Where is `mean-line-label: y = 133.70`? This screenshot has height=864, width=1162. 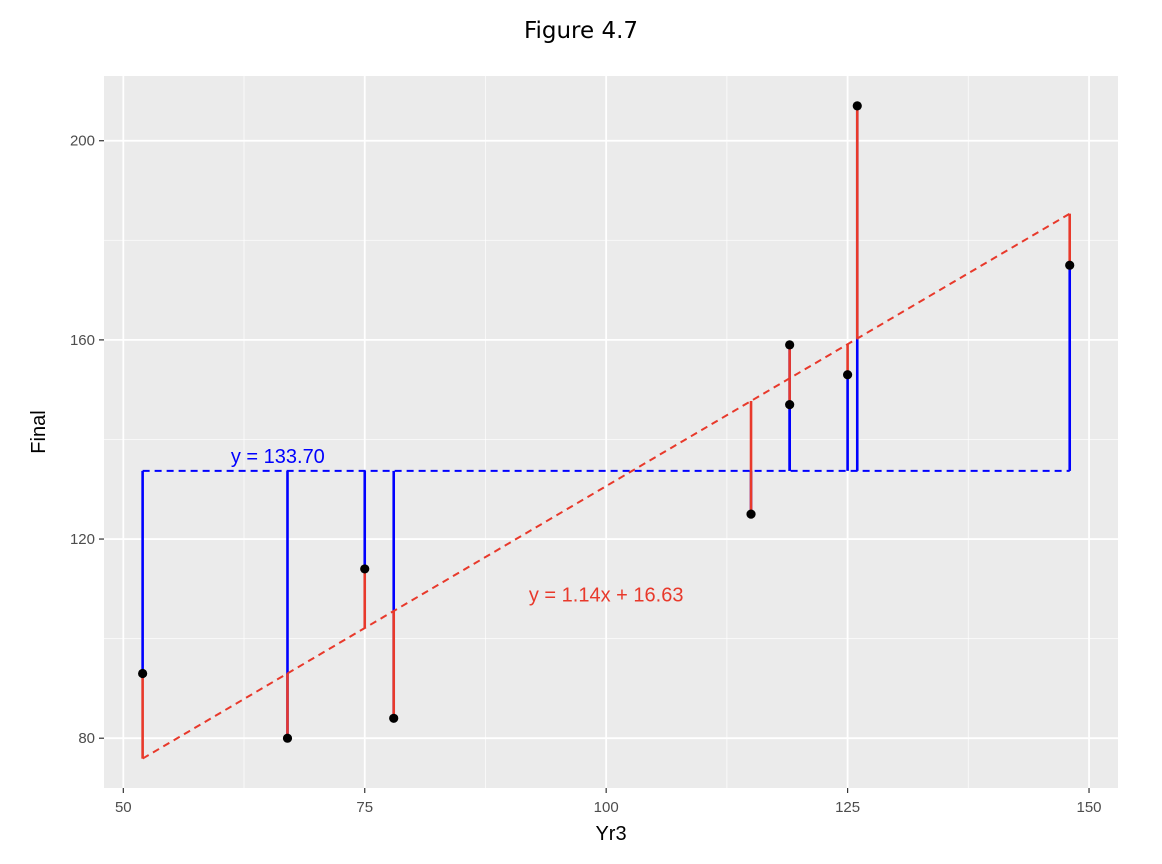 mean-line-label: y = 133.70 is located at coordinates (278, 457).